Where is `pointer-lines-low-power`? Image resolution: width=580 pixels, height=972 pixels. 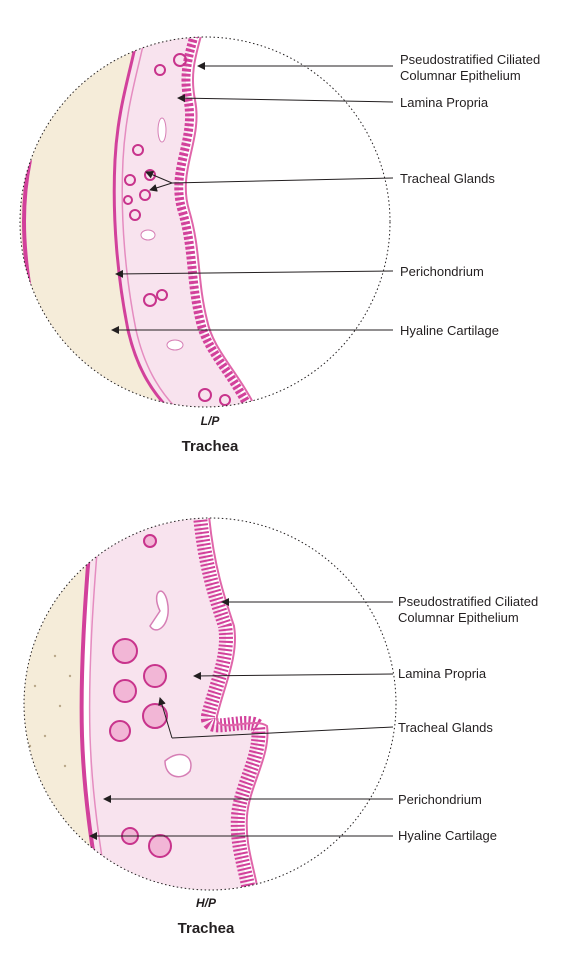
pointer-lines-low-power is located at coordinates (252, 198).